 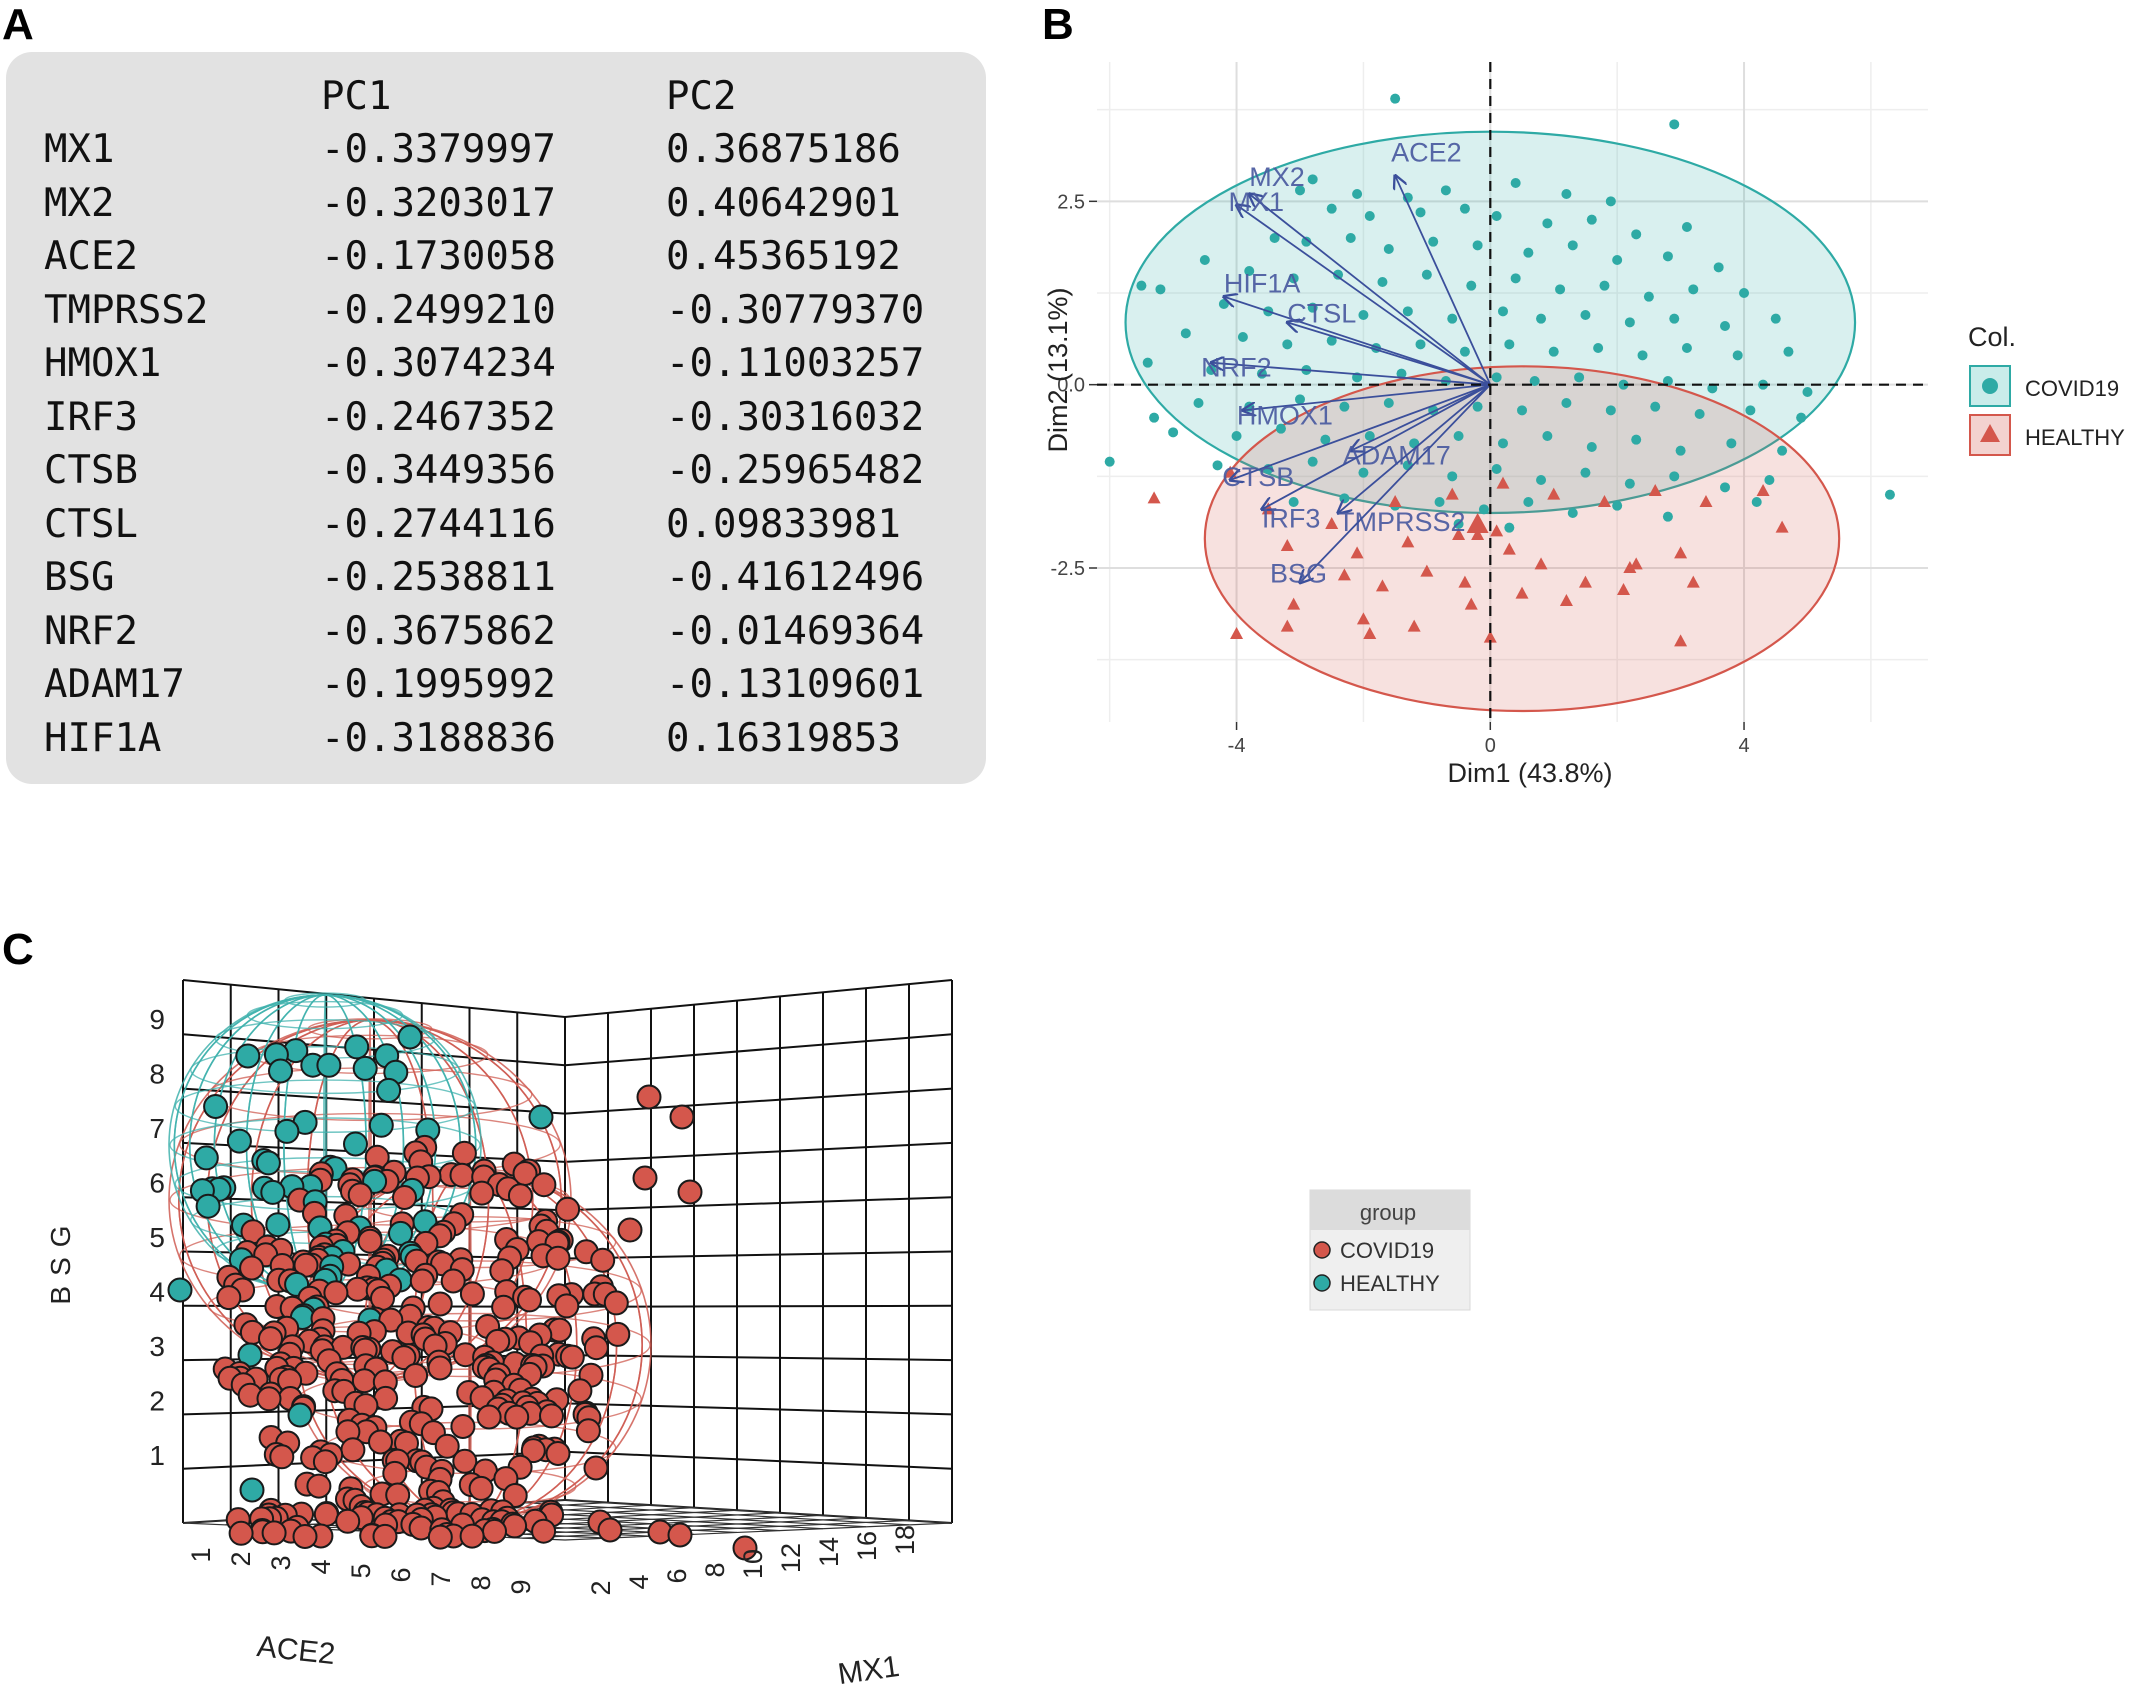 I want to click on mx1-tick-label: 2, so click(x=601, y=1587).